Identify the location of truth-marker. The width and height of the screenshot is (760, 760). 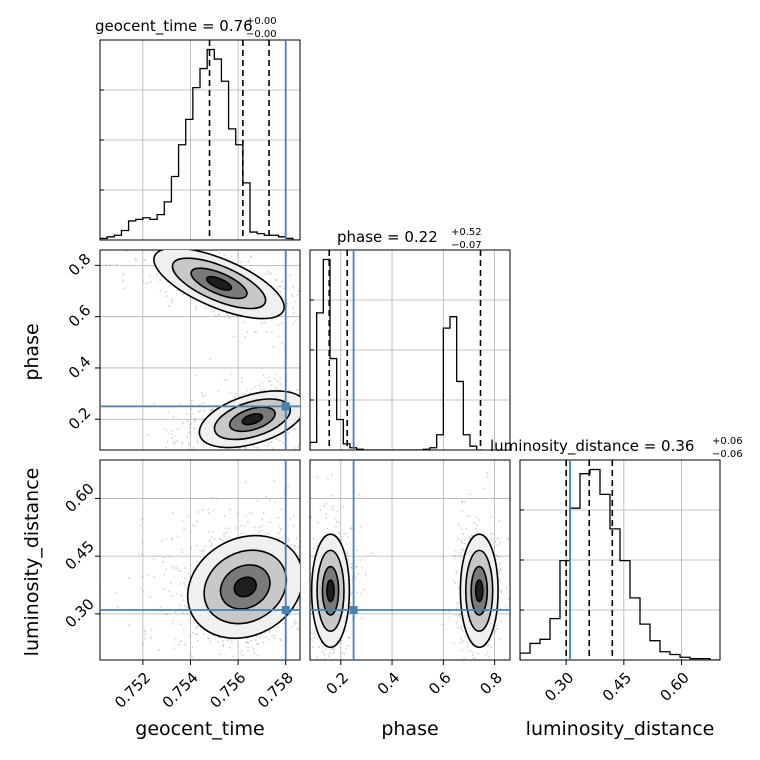
(285, 610).